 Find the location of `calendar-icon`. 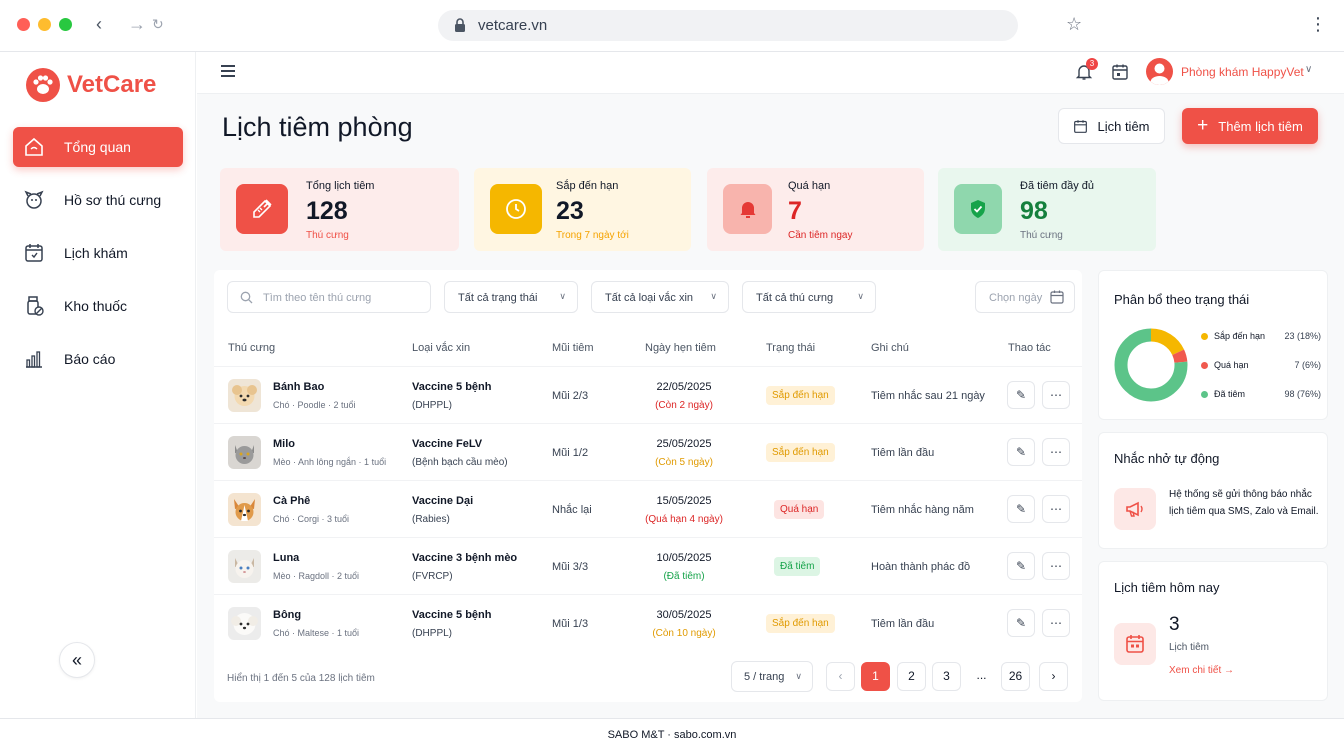

calendar-icon is located at coordinates (1120, 72).